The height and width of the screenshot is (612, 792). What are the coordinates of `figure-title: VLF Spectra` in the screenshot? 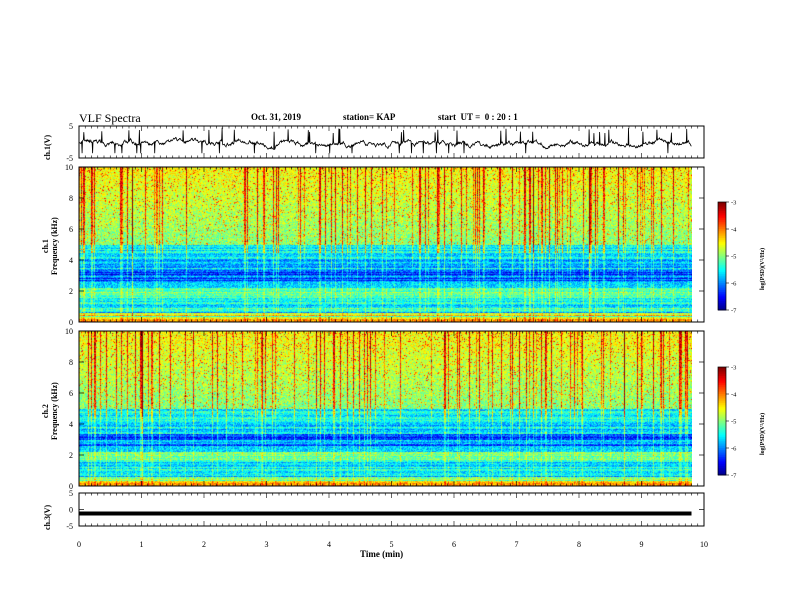 It's located at (110, 118).